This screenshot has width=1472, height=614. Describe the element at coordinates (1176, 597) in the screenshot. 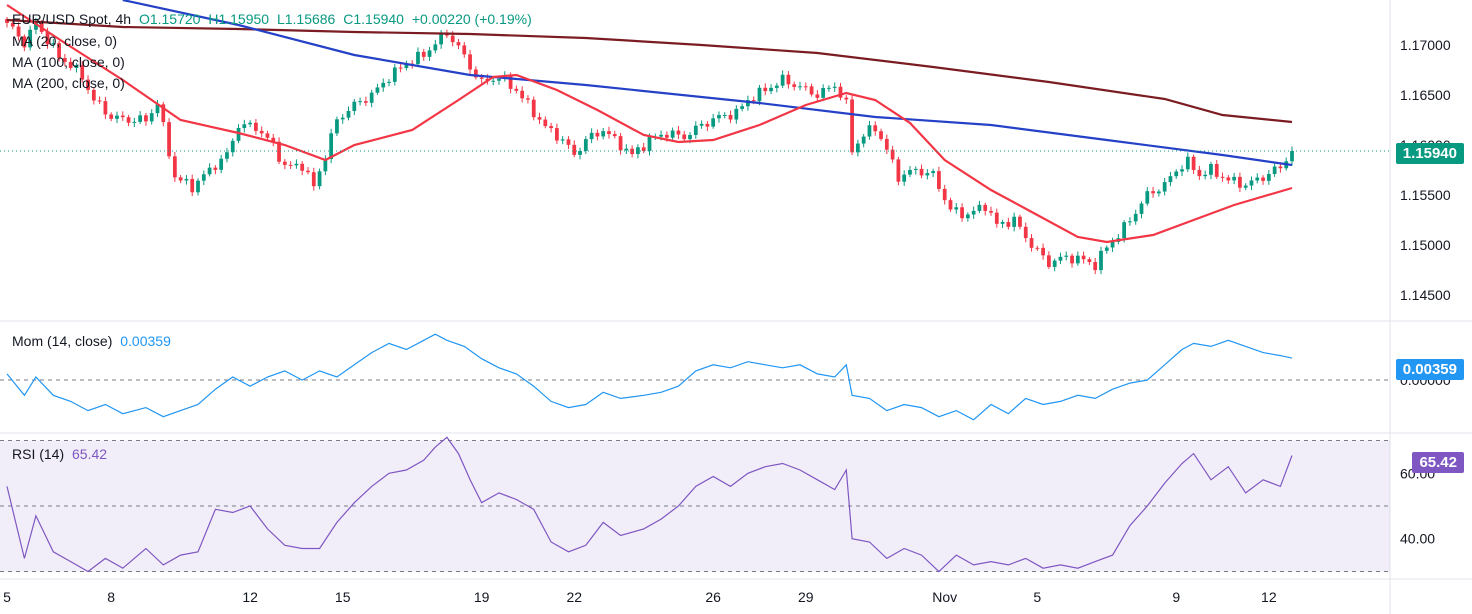

I see `time-tick-label: 9` at that location.